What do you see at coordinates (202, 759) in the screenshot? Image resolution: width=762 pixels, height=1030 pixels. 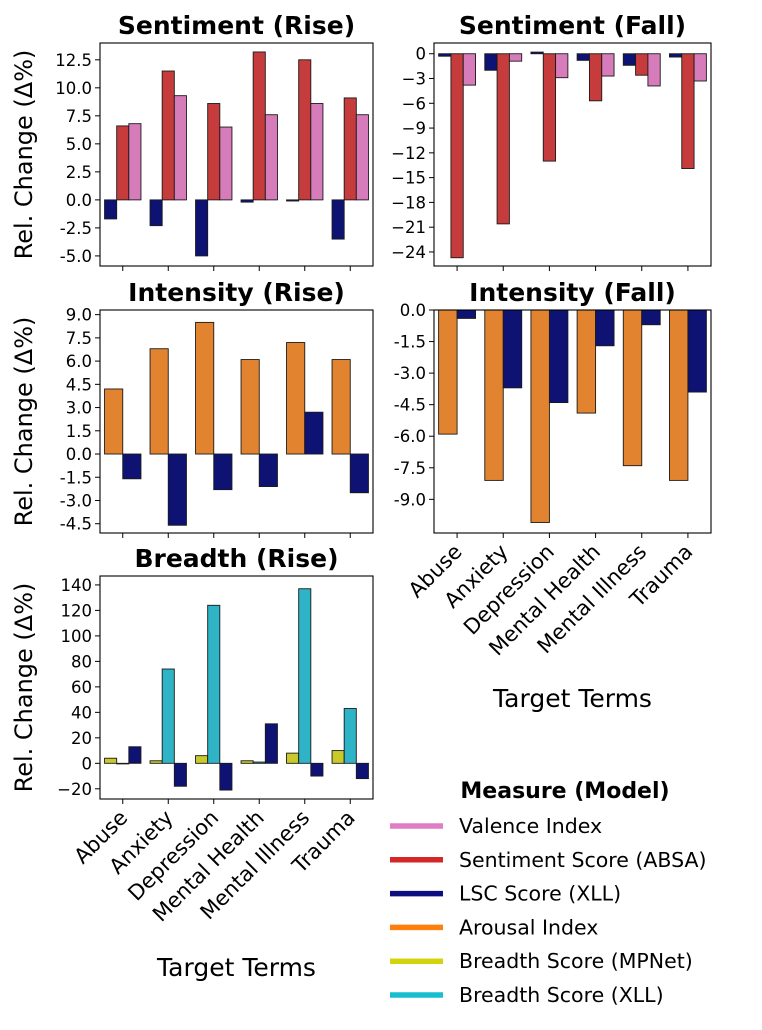 I see `bar-breadth-score-mpnet-depression` at bounding box center [202, 759].